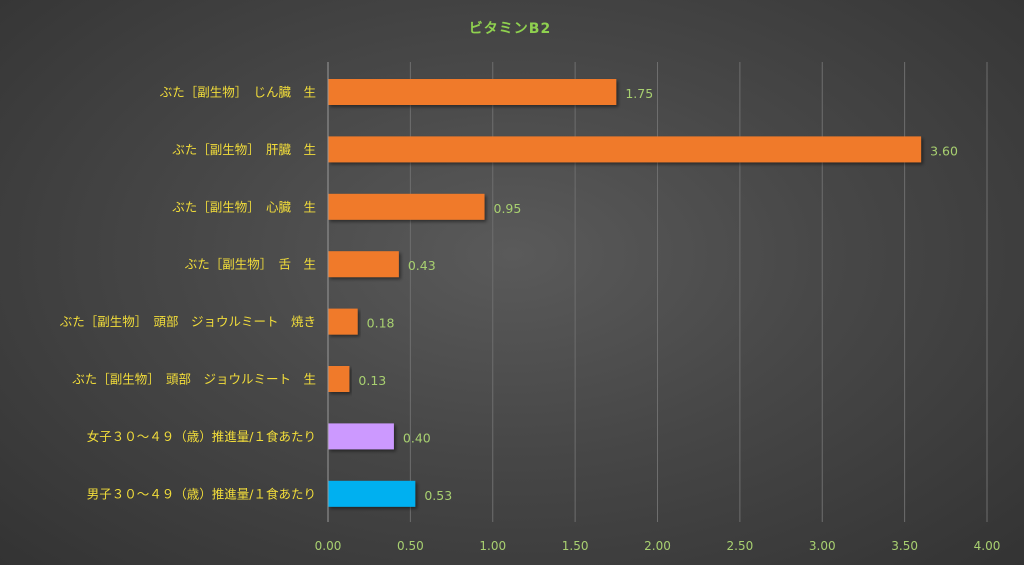 The image size is (1024, 565). What do you see at coordinates (822, 546) in the screenshot?
I see `x-tick-label: 3.00` at bounding box center [822, 546].